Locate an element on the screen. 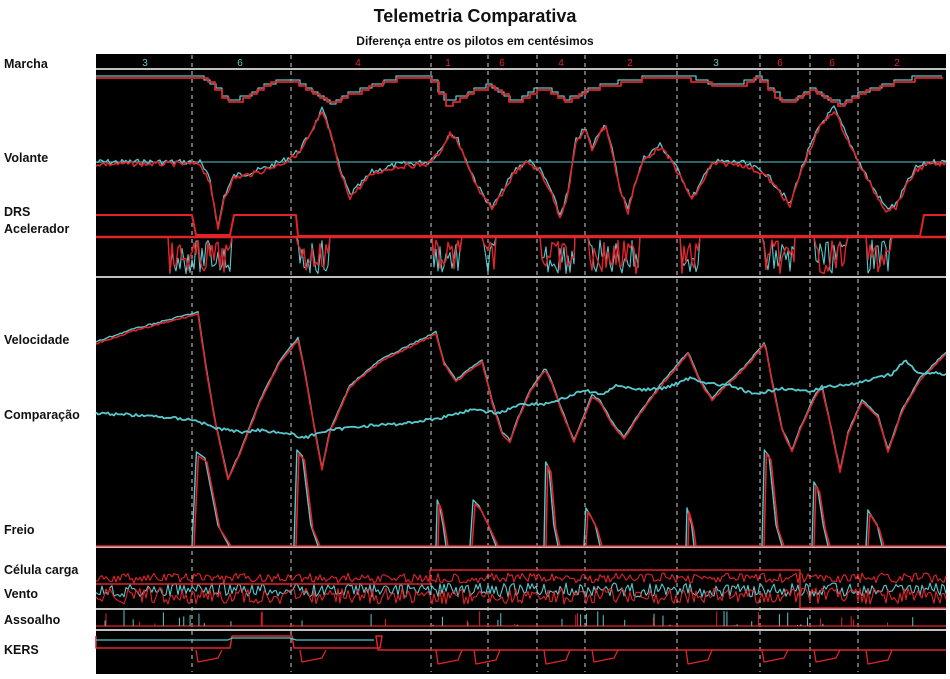 Image resolution: width=950 pixels, height=679 pixels. gear-label-3: 1 is located at coordinates (448, 63).